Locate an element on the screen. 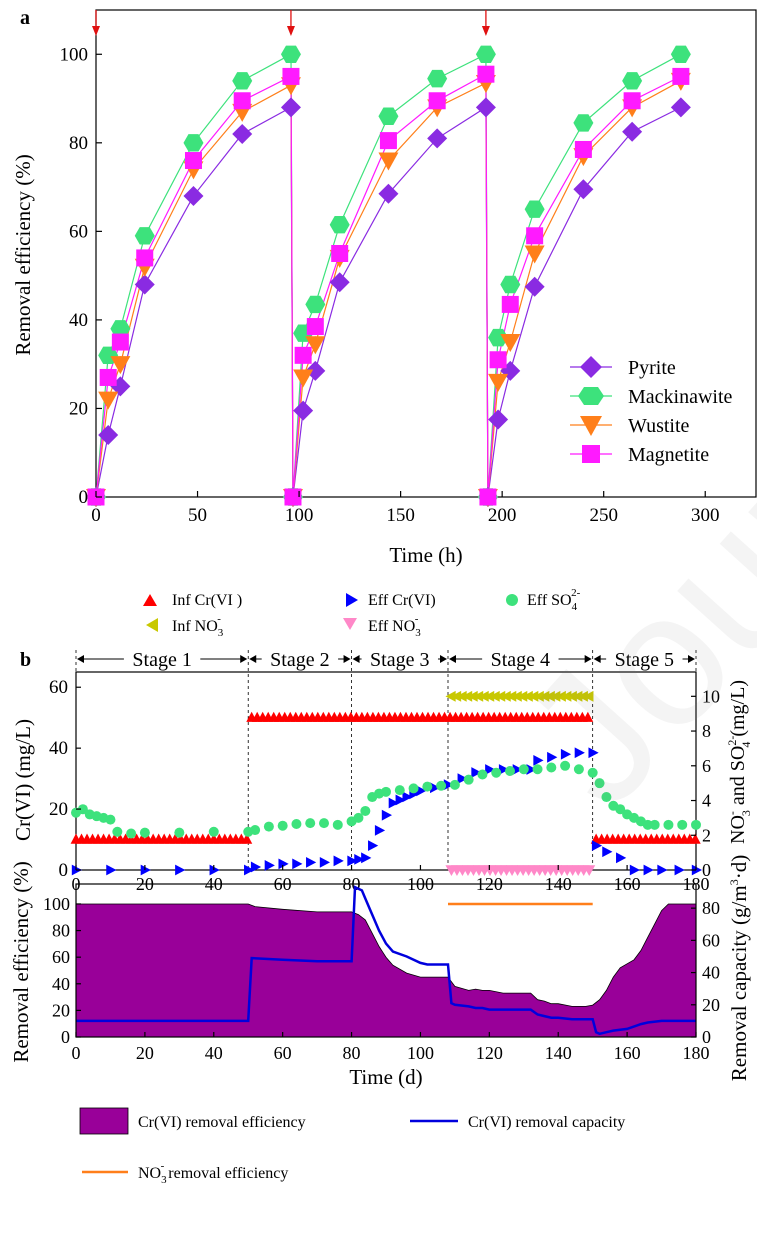 The width and height of the screenshot is (757, 1243). x-tick-label: 250 is located at coordinates (603, 515).